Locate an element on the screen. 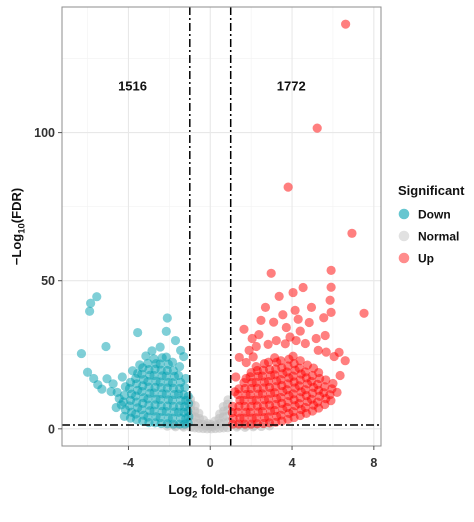 The width and height of the screenshot is (474, 522). y-axis-title-subscript: 10 is located at coordinates (22, 228).